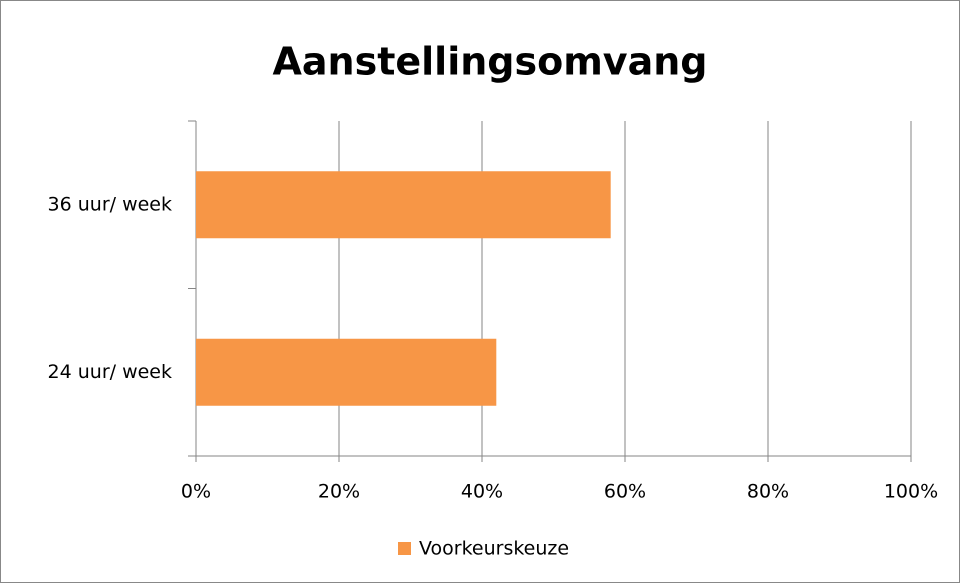 This screenshot has height=583, width=960. Describe the element at coordinates (482, 492) in the screenshot. I see `x-tick-label: 40%` at that location.